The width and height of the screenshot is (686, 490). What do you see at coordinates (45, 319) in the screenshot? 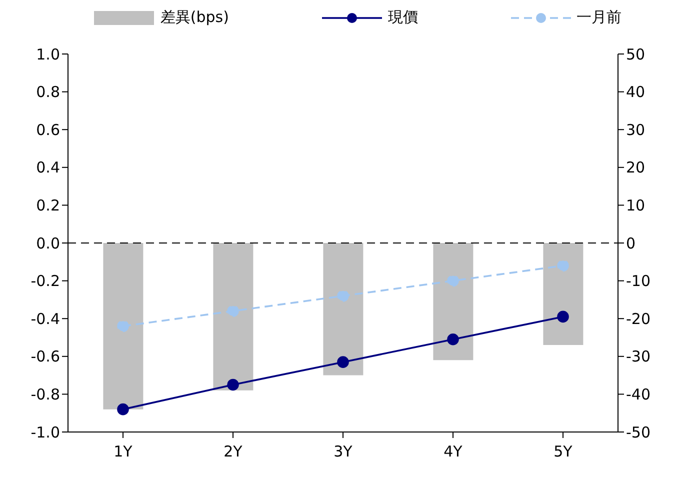
I see `y-tick-label: -0.4` at bounding box center [45, 319].